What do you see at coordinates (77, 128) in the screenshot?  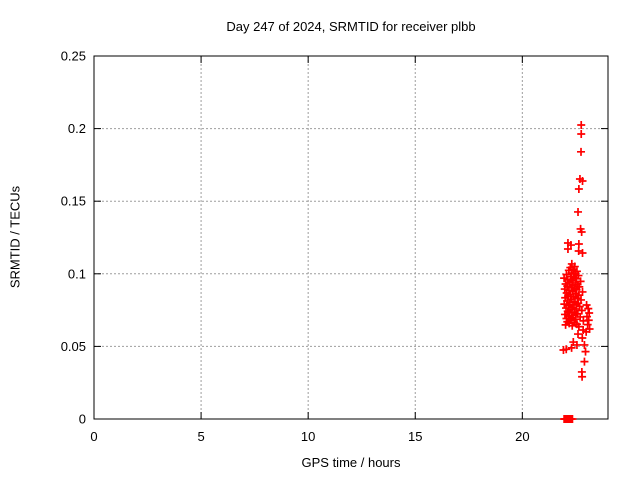 I see `y-tick-label: 0.2` at bounding box center [77, 128].